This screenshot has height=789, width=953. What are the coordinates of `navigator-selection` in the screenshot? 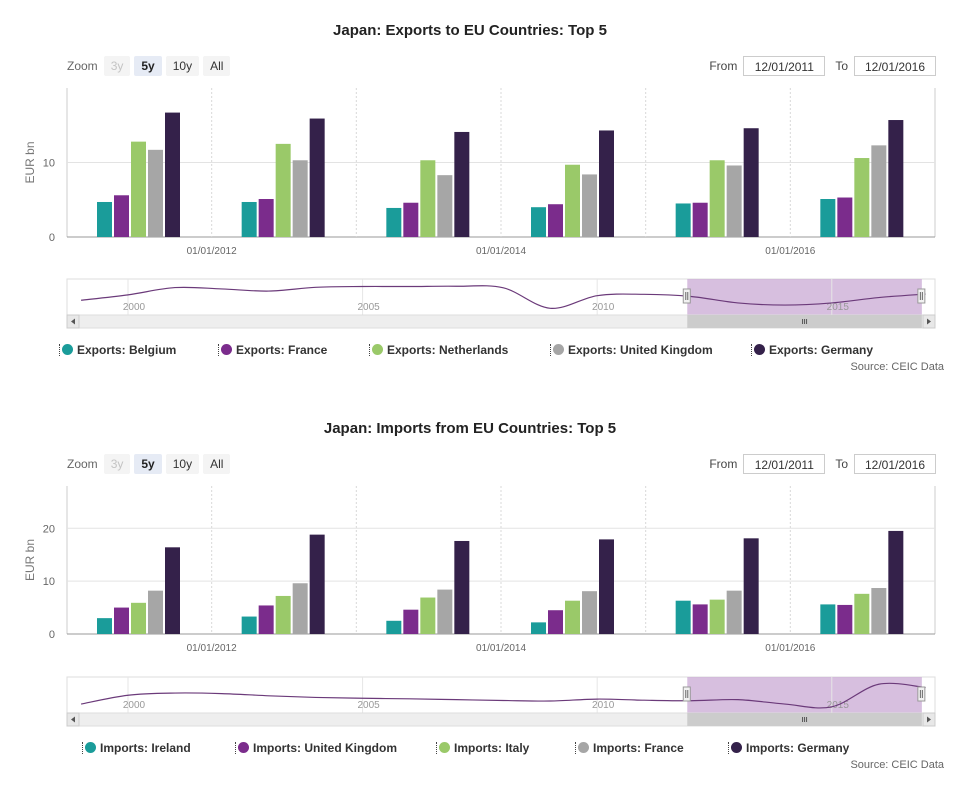 It's located at (804, 695).